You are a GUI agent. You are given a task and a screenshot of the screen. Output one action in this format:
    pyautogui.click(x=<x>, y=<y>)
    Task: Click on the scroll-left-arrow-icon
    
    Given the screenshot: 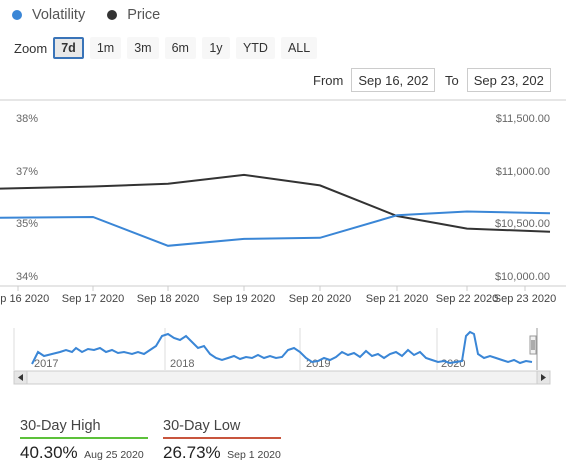 What is the action you would take?
    pyautogui.click(x=20, y=377)
    